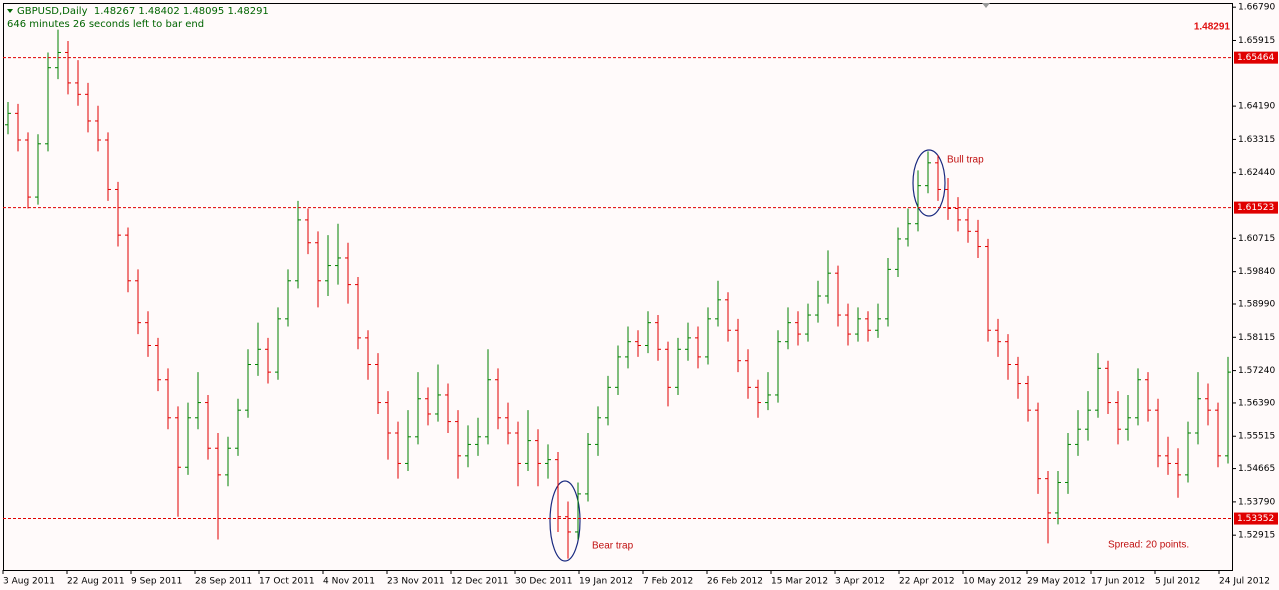 The height and width of the screenshot is (590, 1279). I want to click on y-tick-label: 1.58115, so click(1256, 338).